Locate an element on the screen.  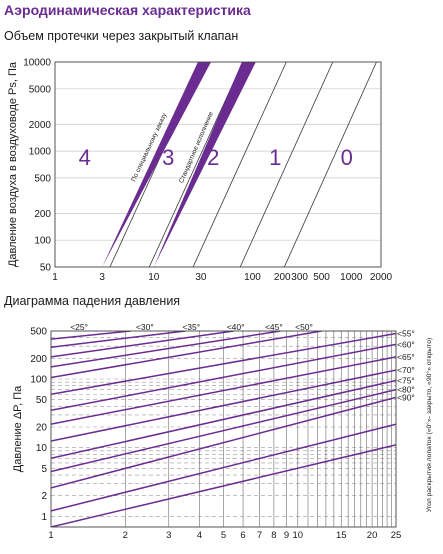
chart1-y-axis-label: Давление воздуха в воздуховоде Ps, Па is located at coordinates (13, 164).